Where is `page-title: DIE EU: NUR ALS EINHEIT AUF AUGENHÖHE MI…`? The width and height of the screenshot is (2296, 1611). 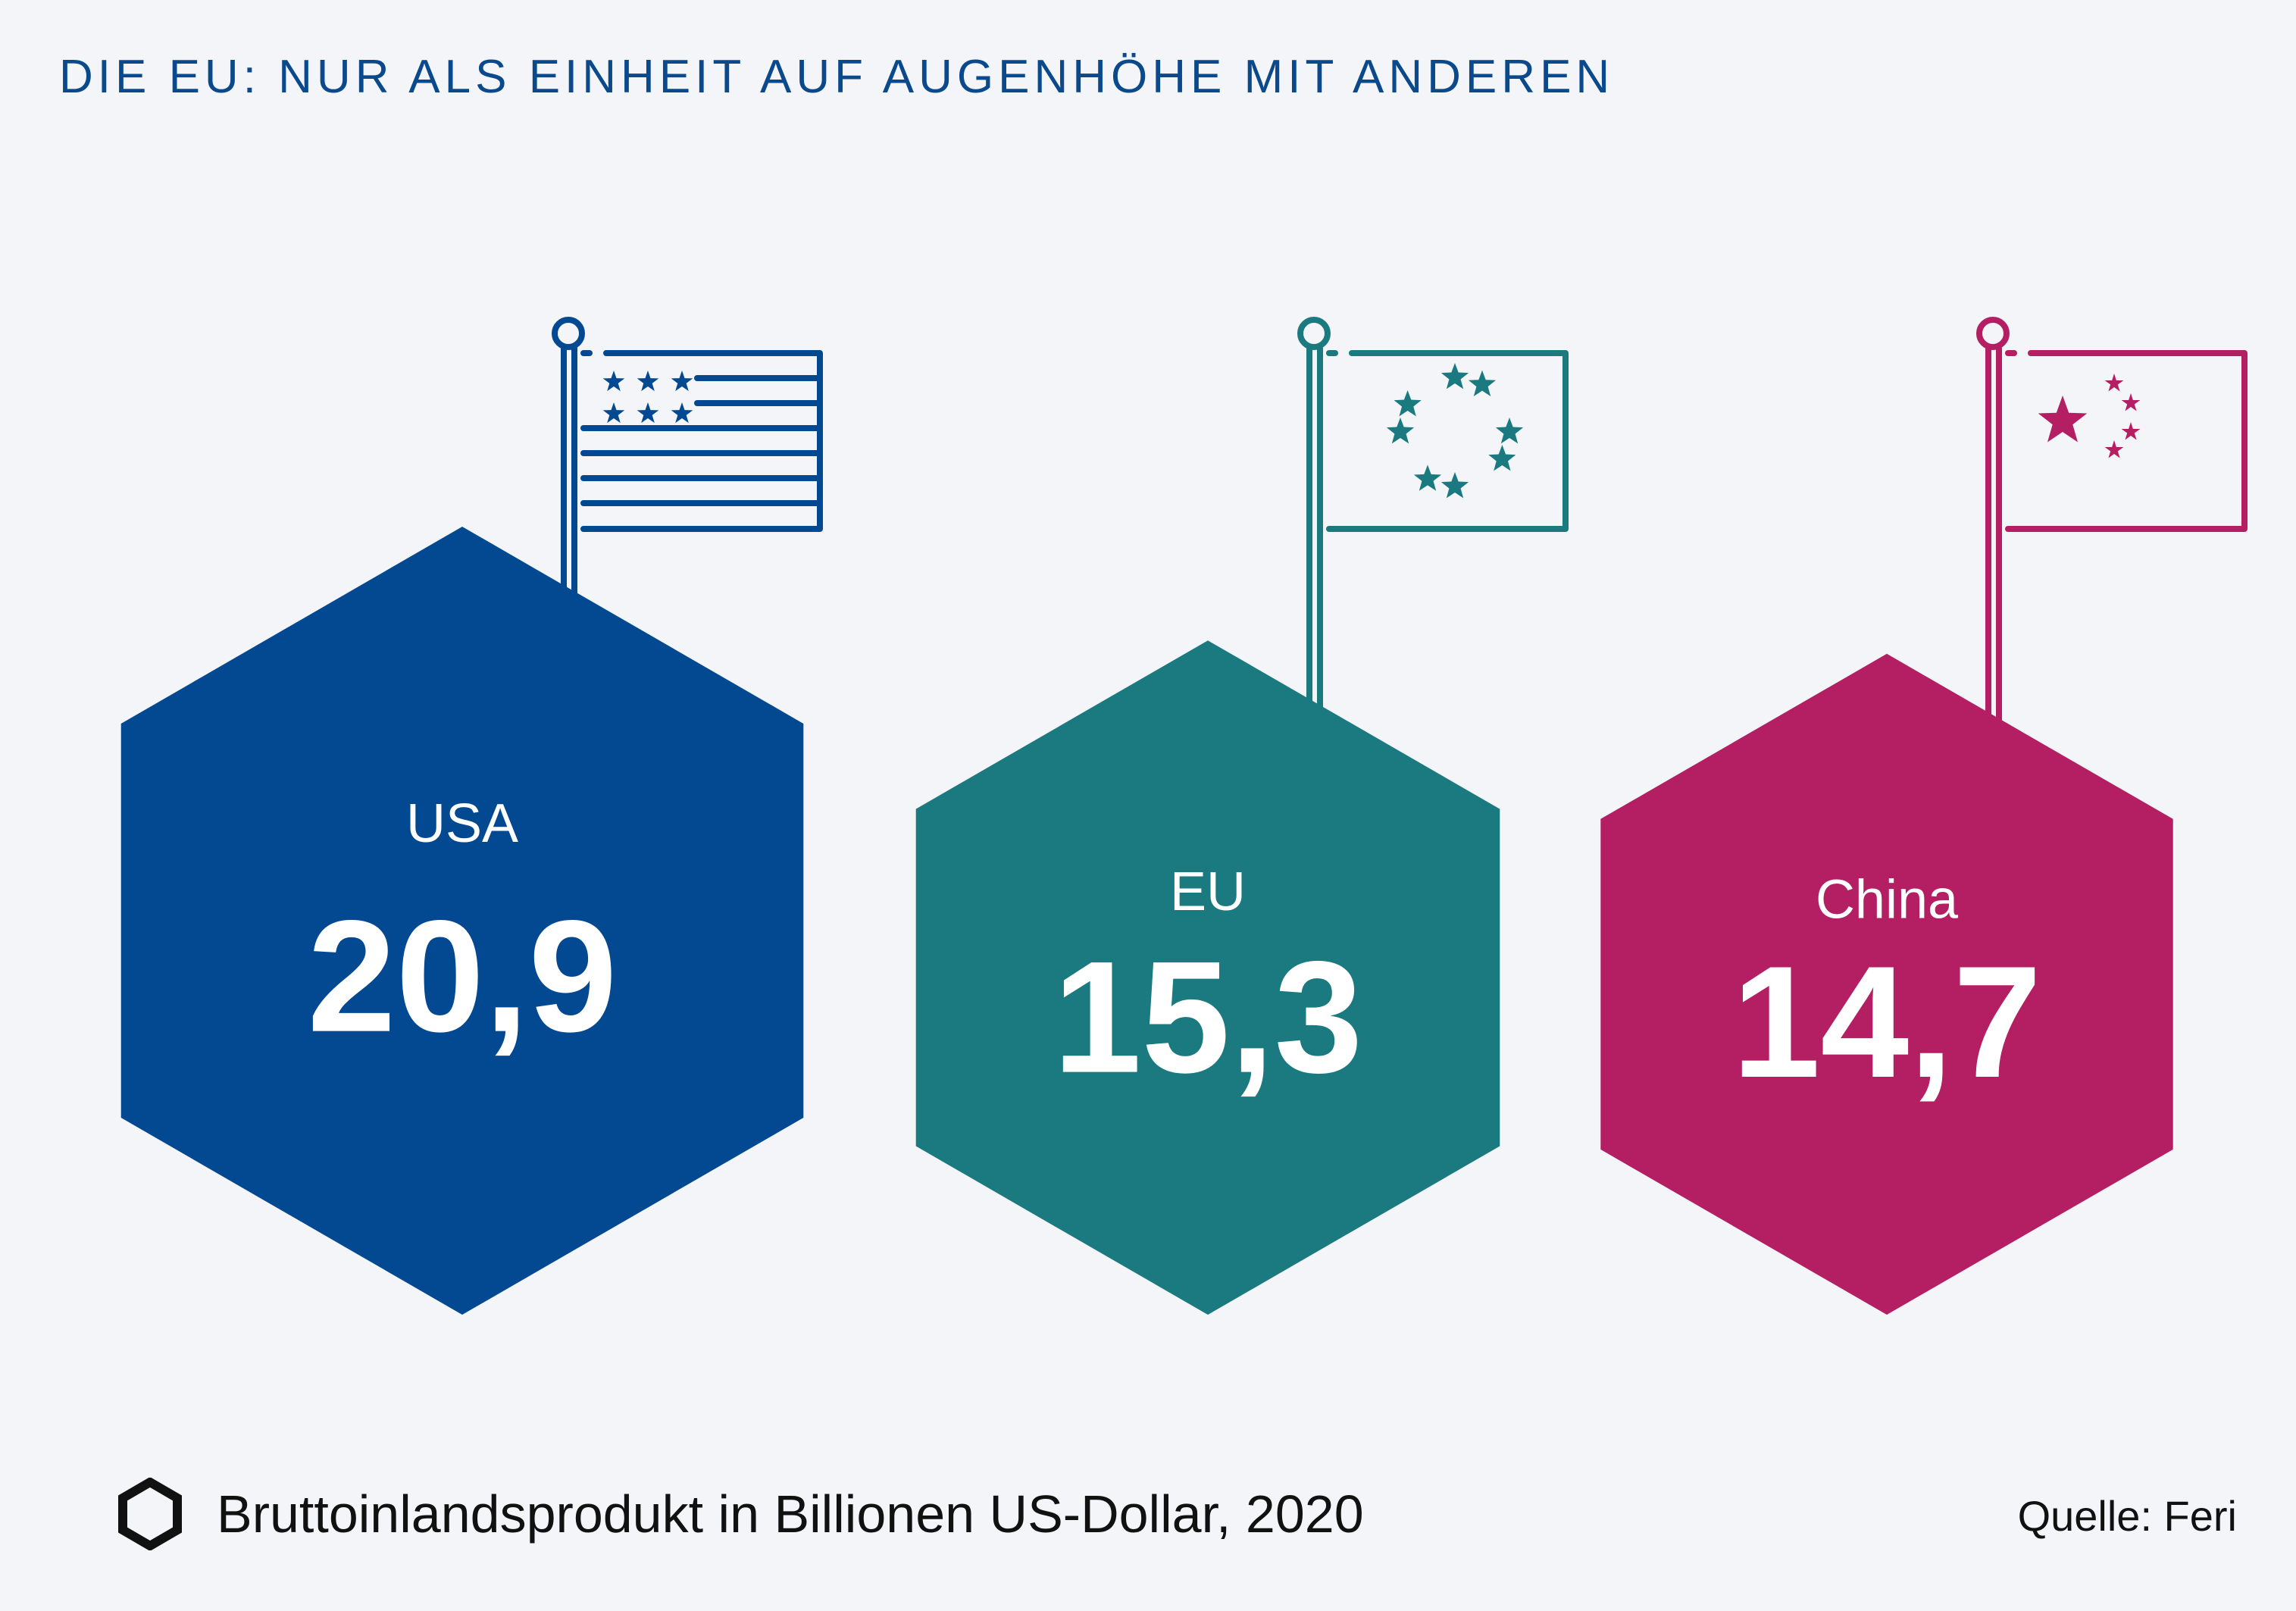 page-title: DIE EU: NUR ALS EINHEIT AUF AUGENHÖHE MI… is located at coordinates (837, 77).